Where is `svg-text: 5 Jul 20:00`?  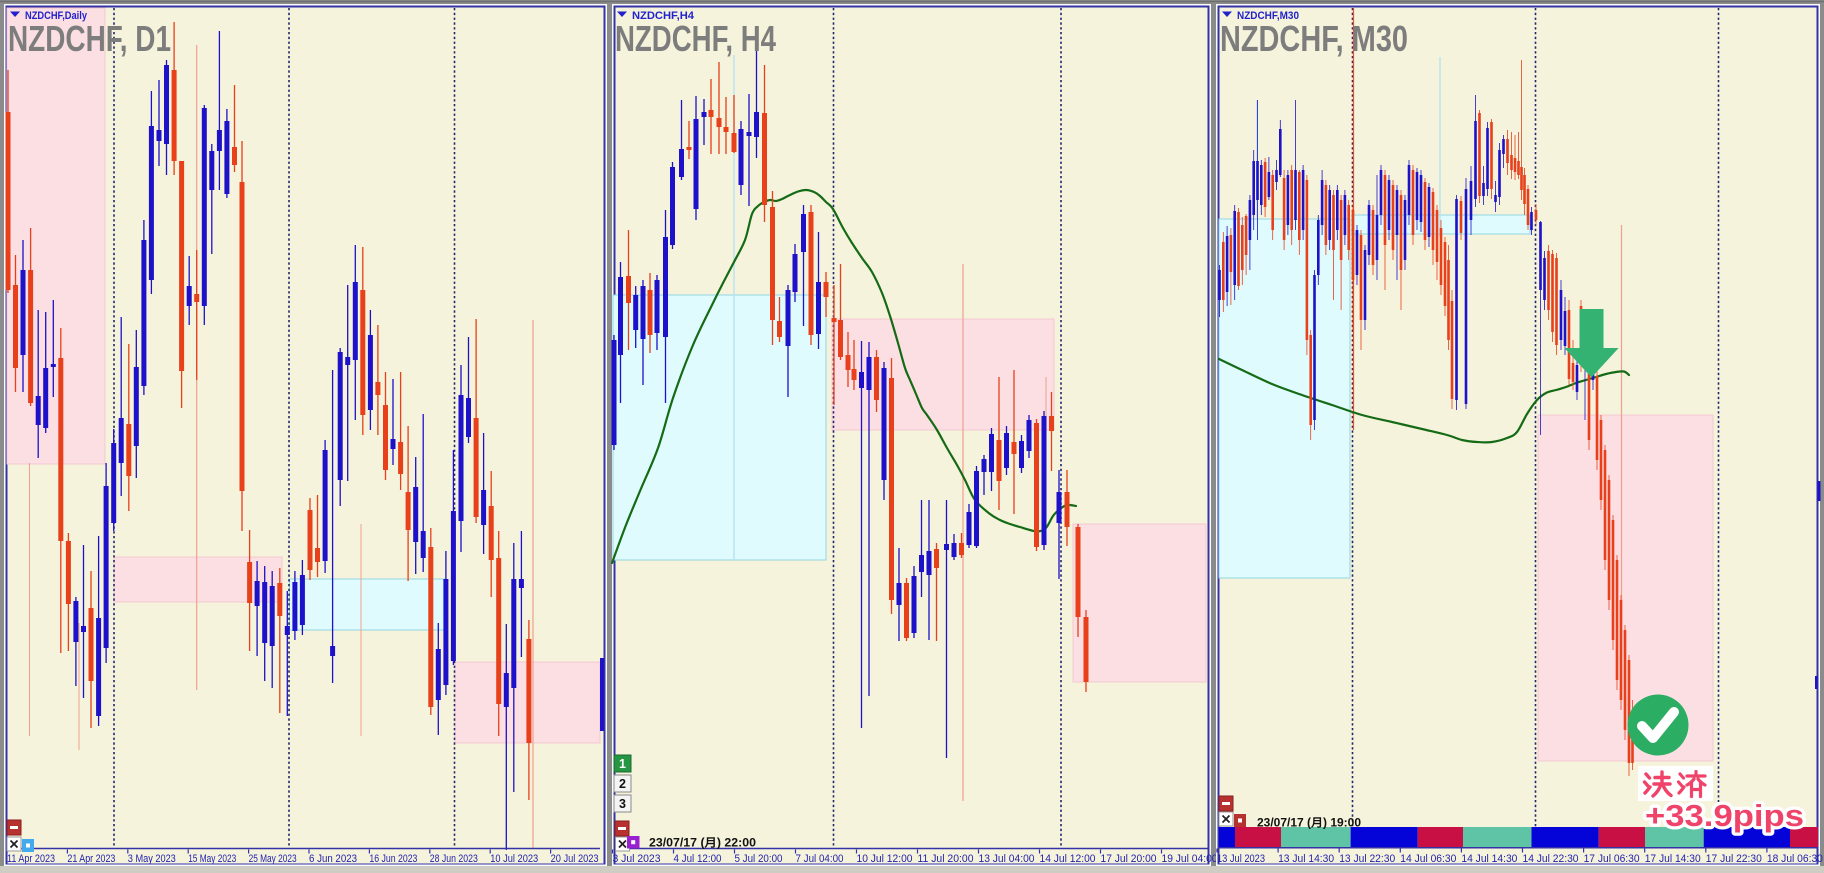
svg-text: 5 Jul 20:00 is located at coordinates (759, 859).